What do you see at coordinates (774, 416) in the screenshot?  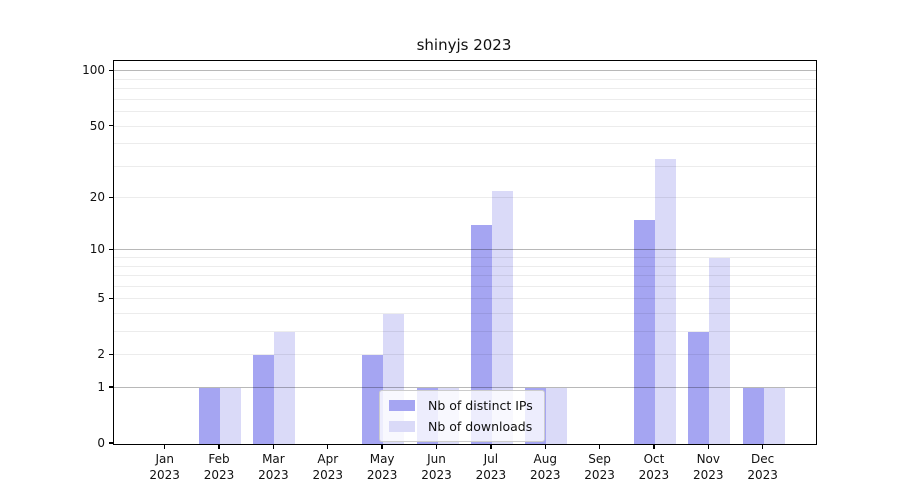 I see `bar-dec-downloads` at bounding box center [774, 416].